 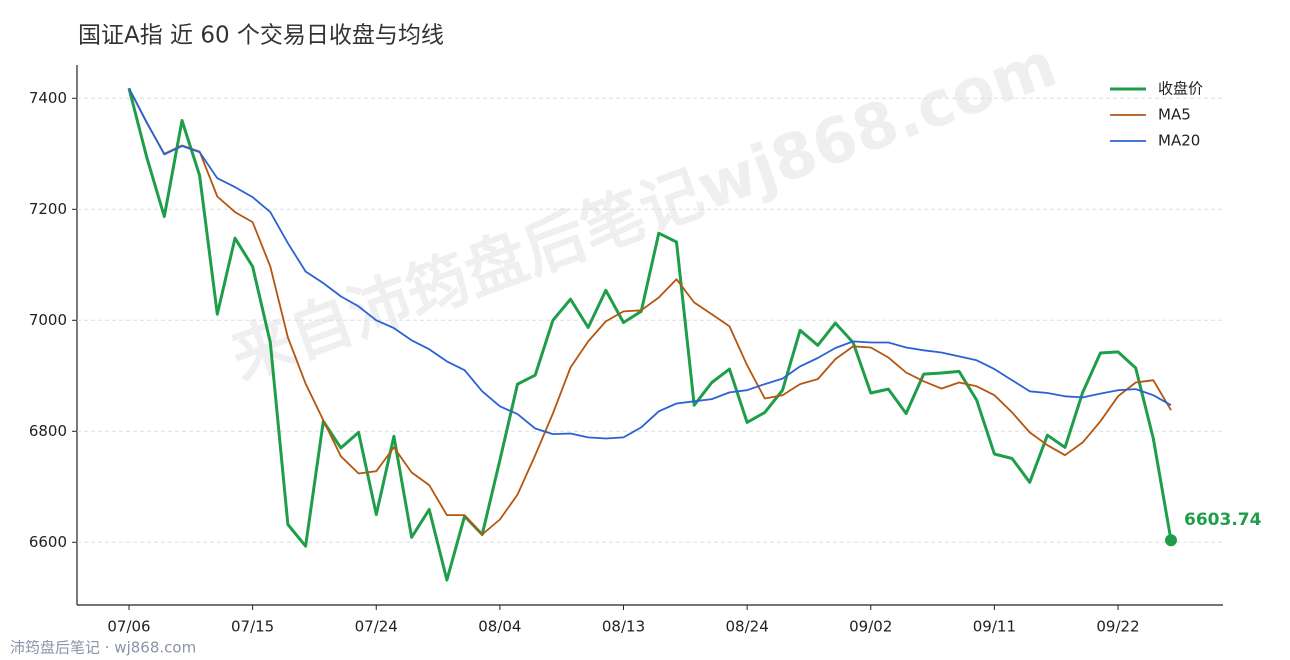 I want to click on y-tick-label: 7400, so click(x=48, y=98).